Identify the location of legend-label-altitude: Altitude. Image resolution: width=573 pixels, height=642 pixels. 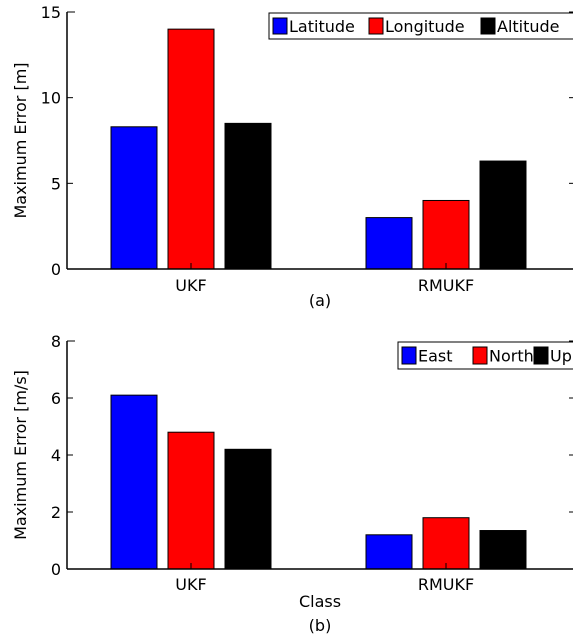
(528, 26).